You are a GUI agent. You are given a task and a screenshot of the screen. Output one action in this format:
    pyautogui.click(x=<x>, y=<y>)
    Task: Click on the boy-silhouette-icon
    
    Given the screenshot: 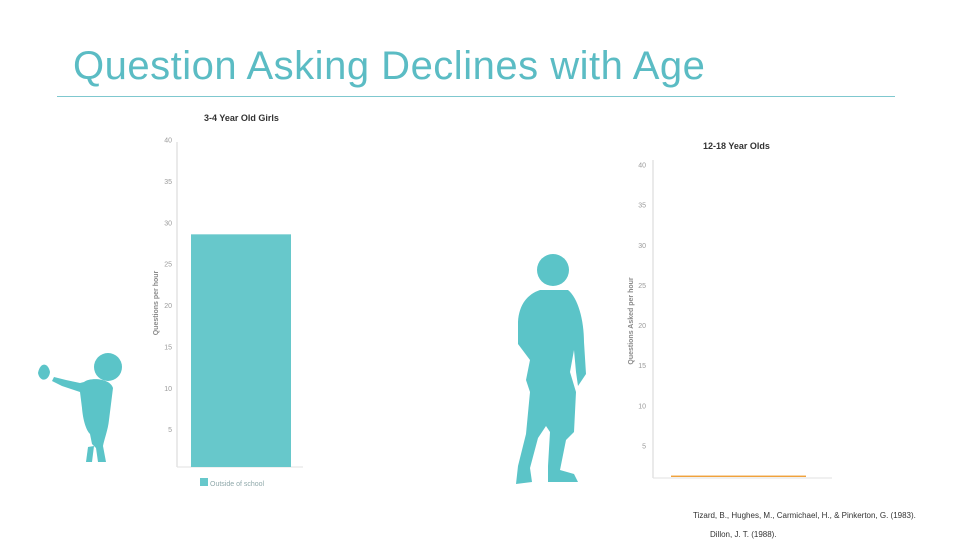 What is the action you would take?
    pyautogui.click(x=551, y=369)
    